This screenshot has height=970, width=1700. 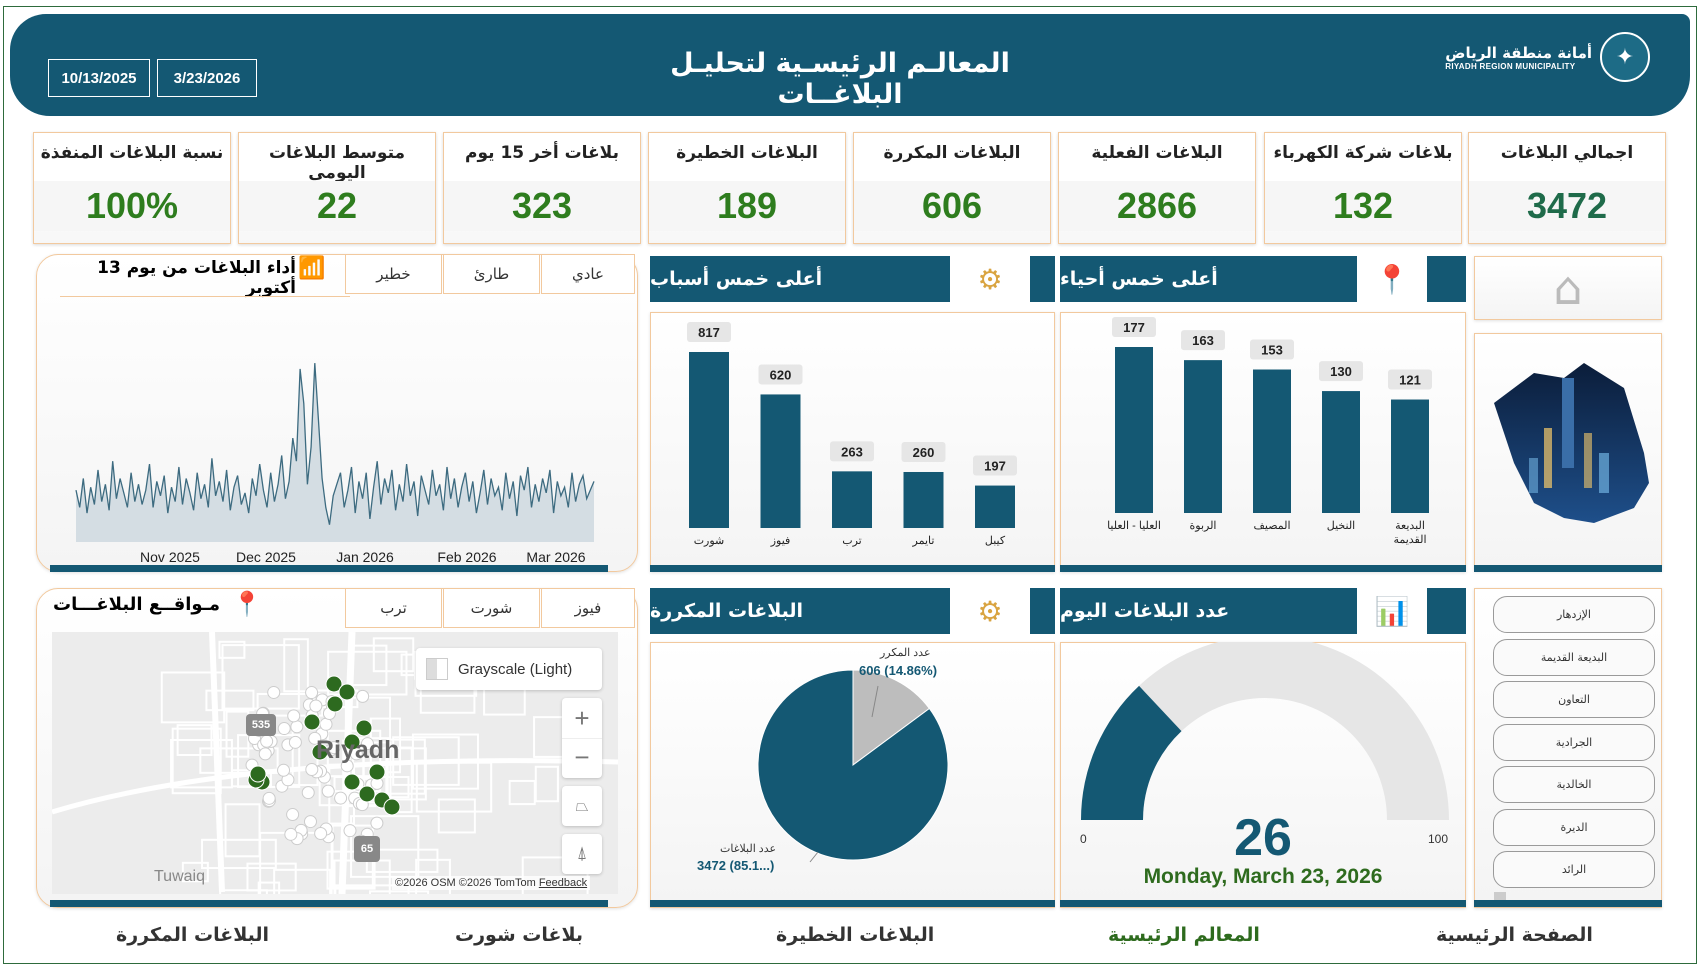 What do you see at coordinates (747, 206) in the screenshot?
I see `kpi-value: 189` at bounding box center [747, 206].